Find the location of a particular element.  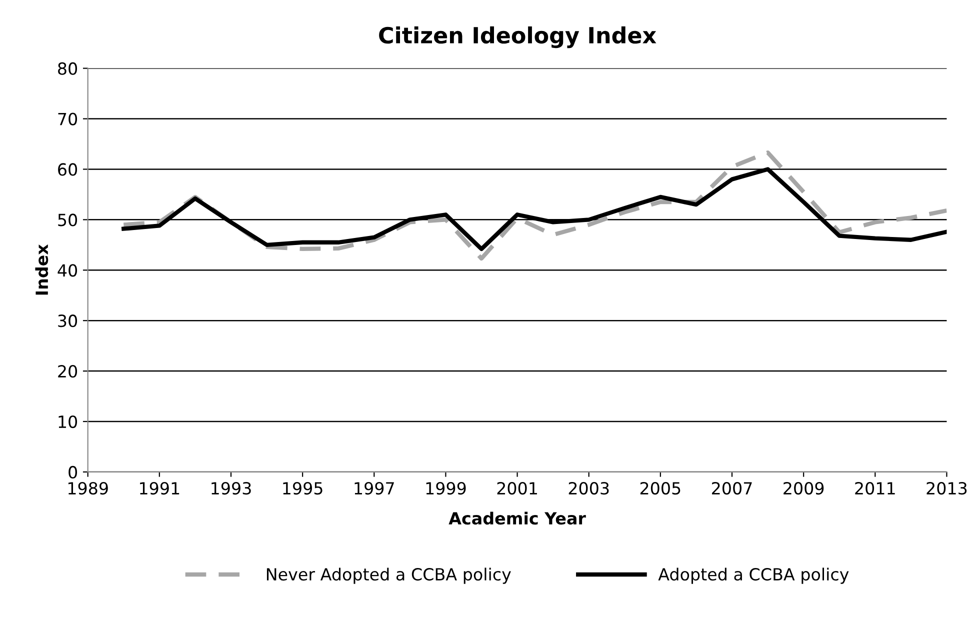

x-tick-label: 2009 is located at coordinates (804, 488).